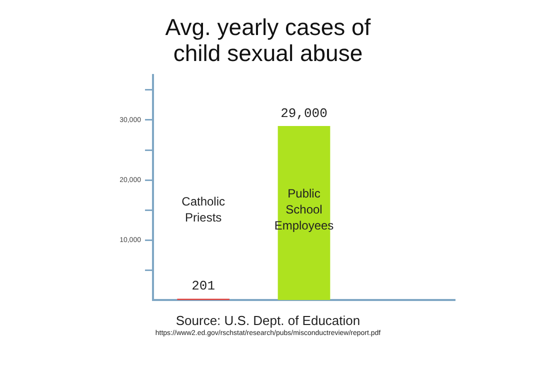 This screenshot has height=372, width=536. I want to click on data-label: 29,000, so click(304, 113).